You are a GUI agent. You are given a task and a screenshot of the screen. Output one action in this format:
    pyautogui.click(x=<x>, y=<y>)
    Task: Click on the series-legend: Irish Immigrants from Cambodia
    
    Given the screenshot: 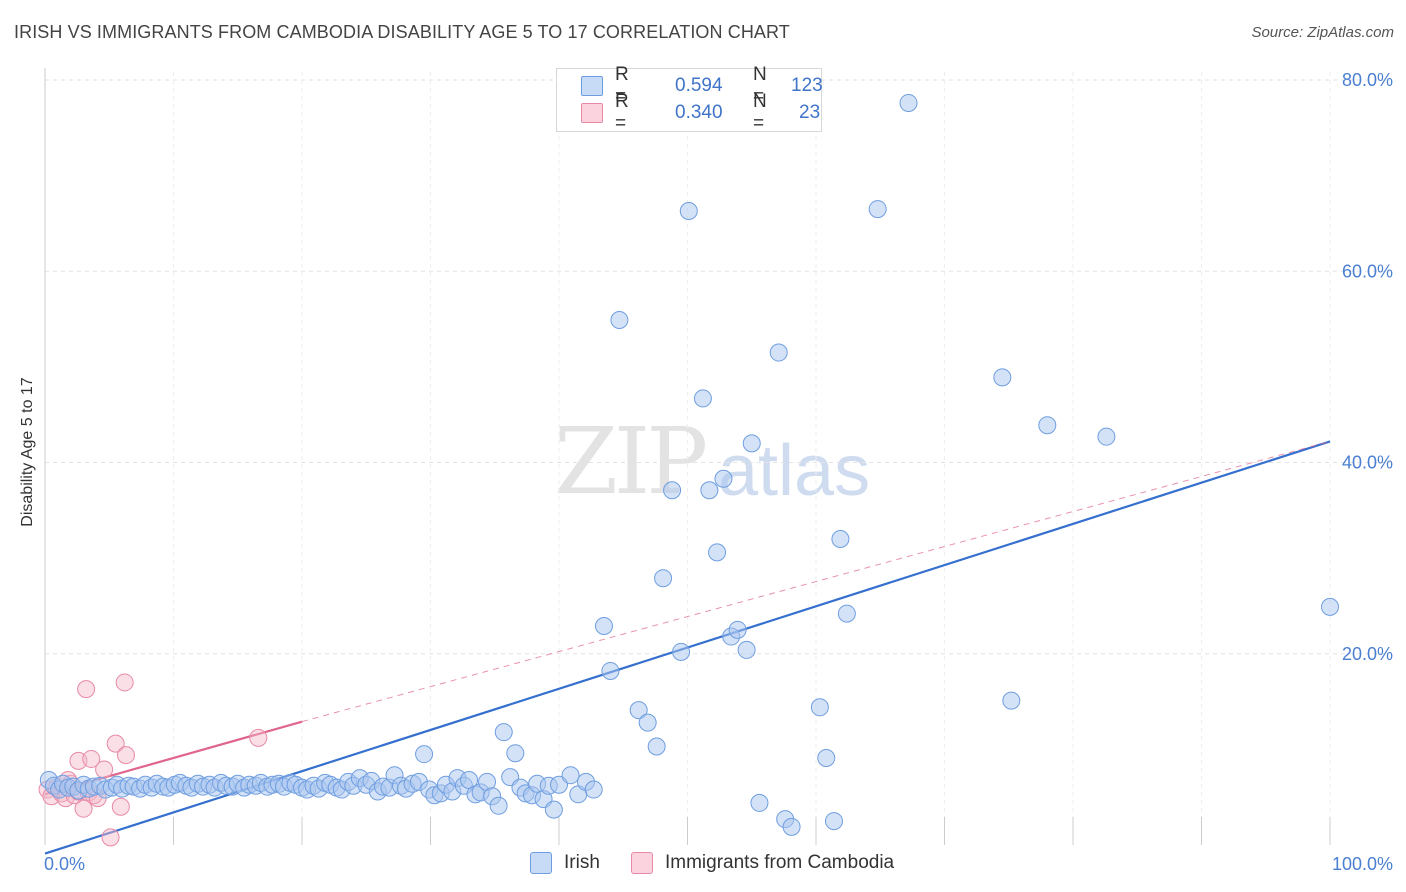 What is the action you would take?
    pyautogui.click(x=703, y=864)
    